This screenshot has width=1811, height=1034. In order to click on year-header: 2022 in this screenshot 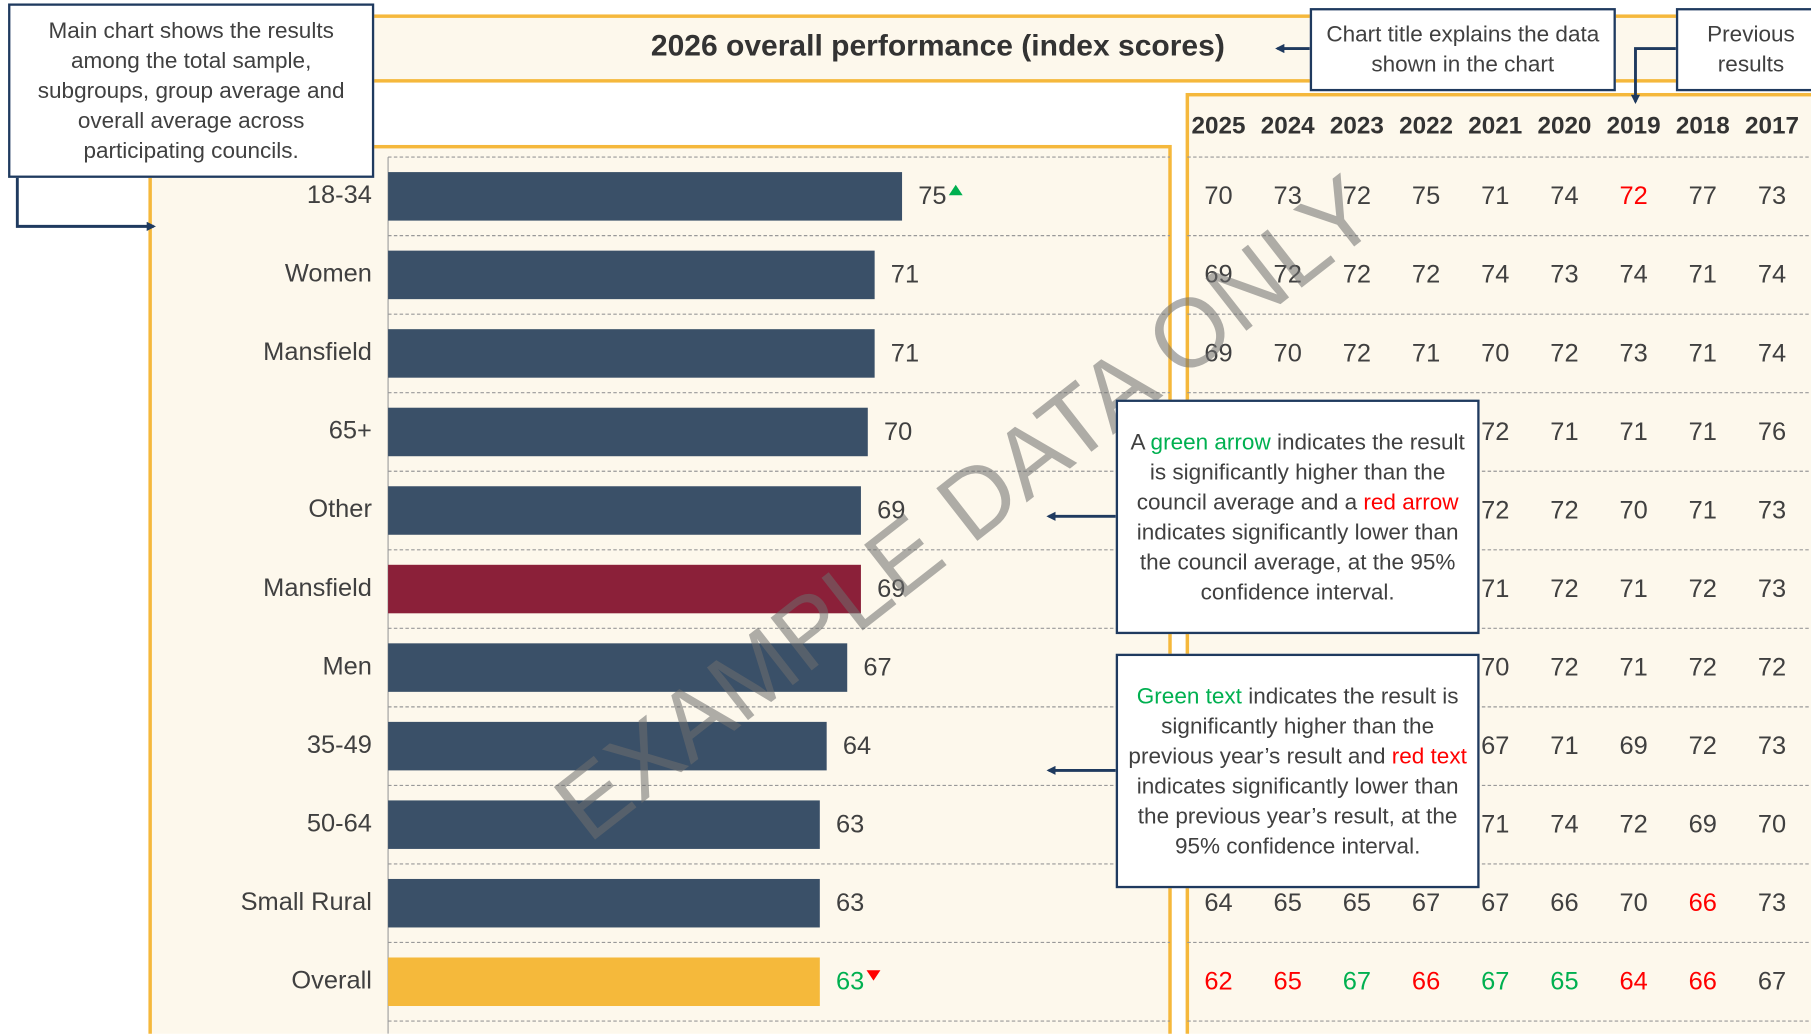, I will do `click(1426, 125)`.